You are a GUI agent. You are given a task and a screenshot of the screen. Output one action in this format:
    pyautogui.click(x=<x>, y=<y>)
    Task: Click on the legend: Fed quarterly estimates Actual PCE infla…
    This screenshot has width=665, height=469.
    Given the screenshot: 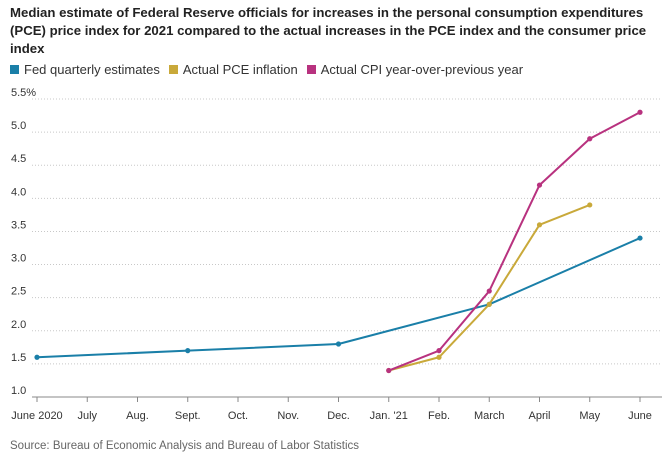 What is the action you would take?
    pyautogui.click(x=271, y=69)
    